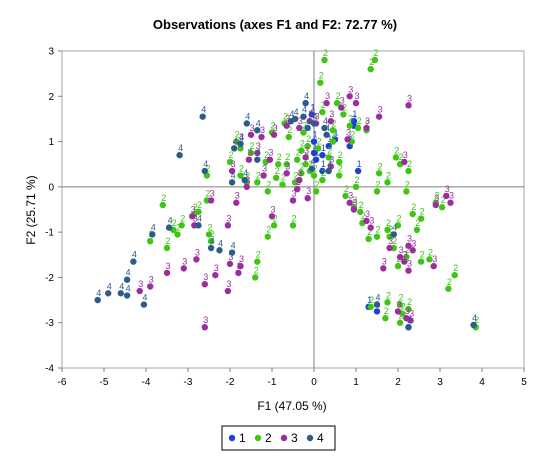  What do you see at coordinates (230, 382) in the screenshot?
I see `x-tick-label: -2` at bounding box center [230, 382].